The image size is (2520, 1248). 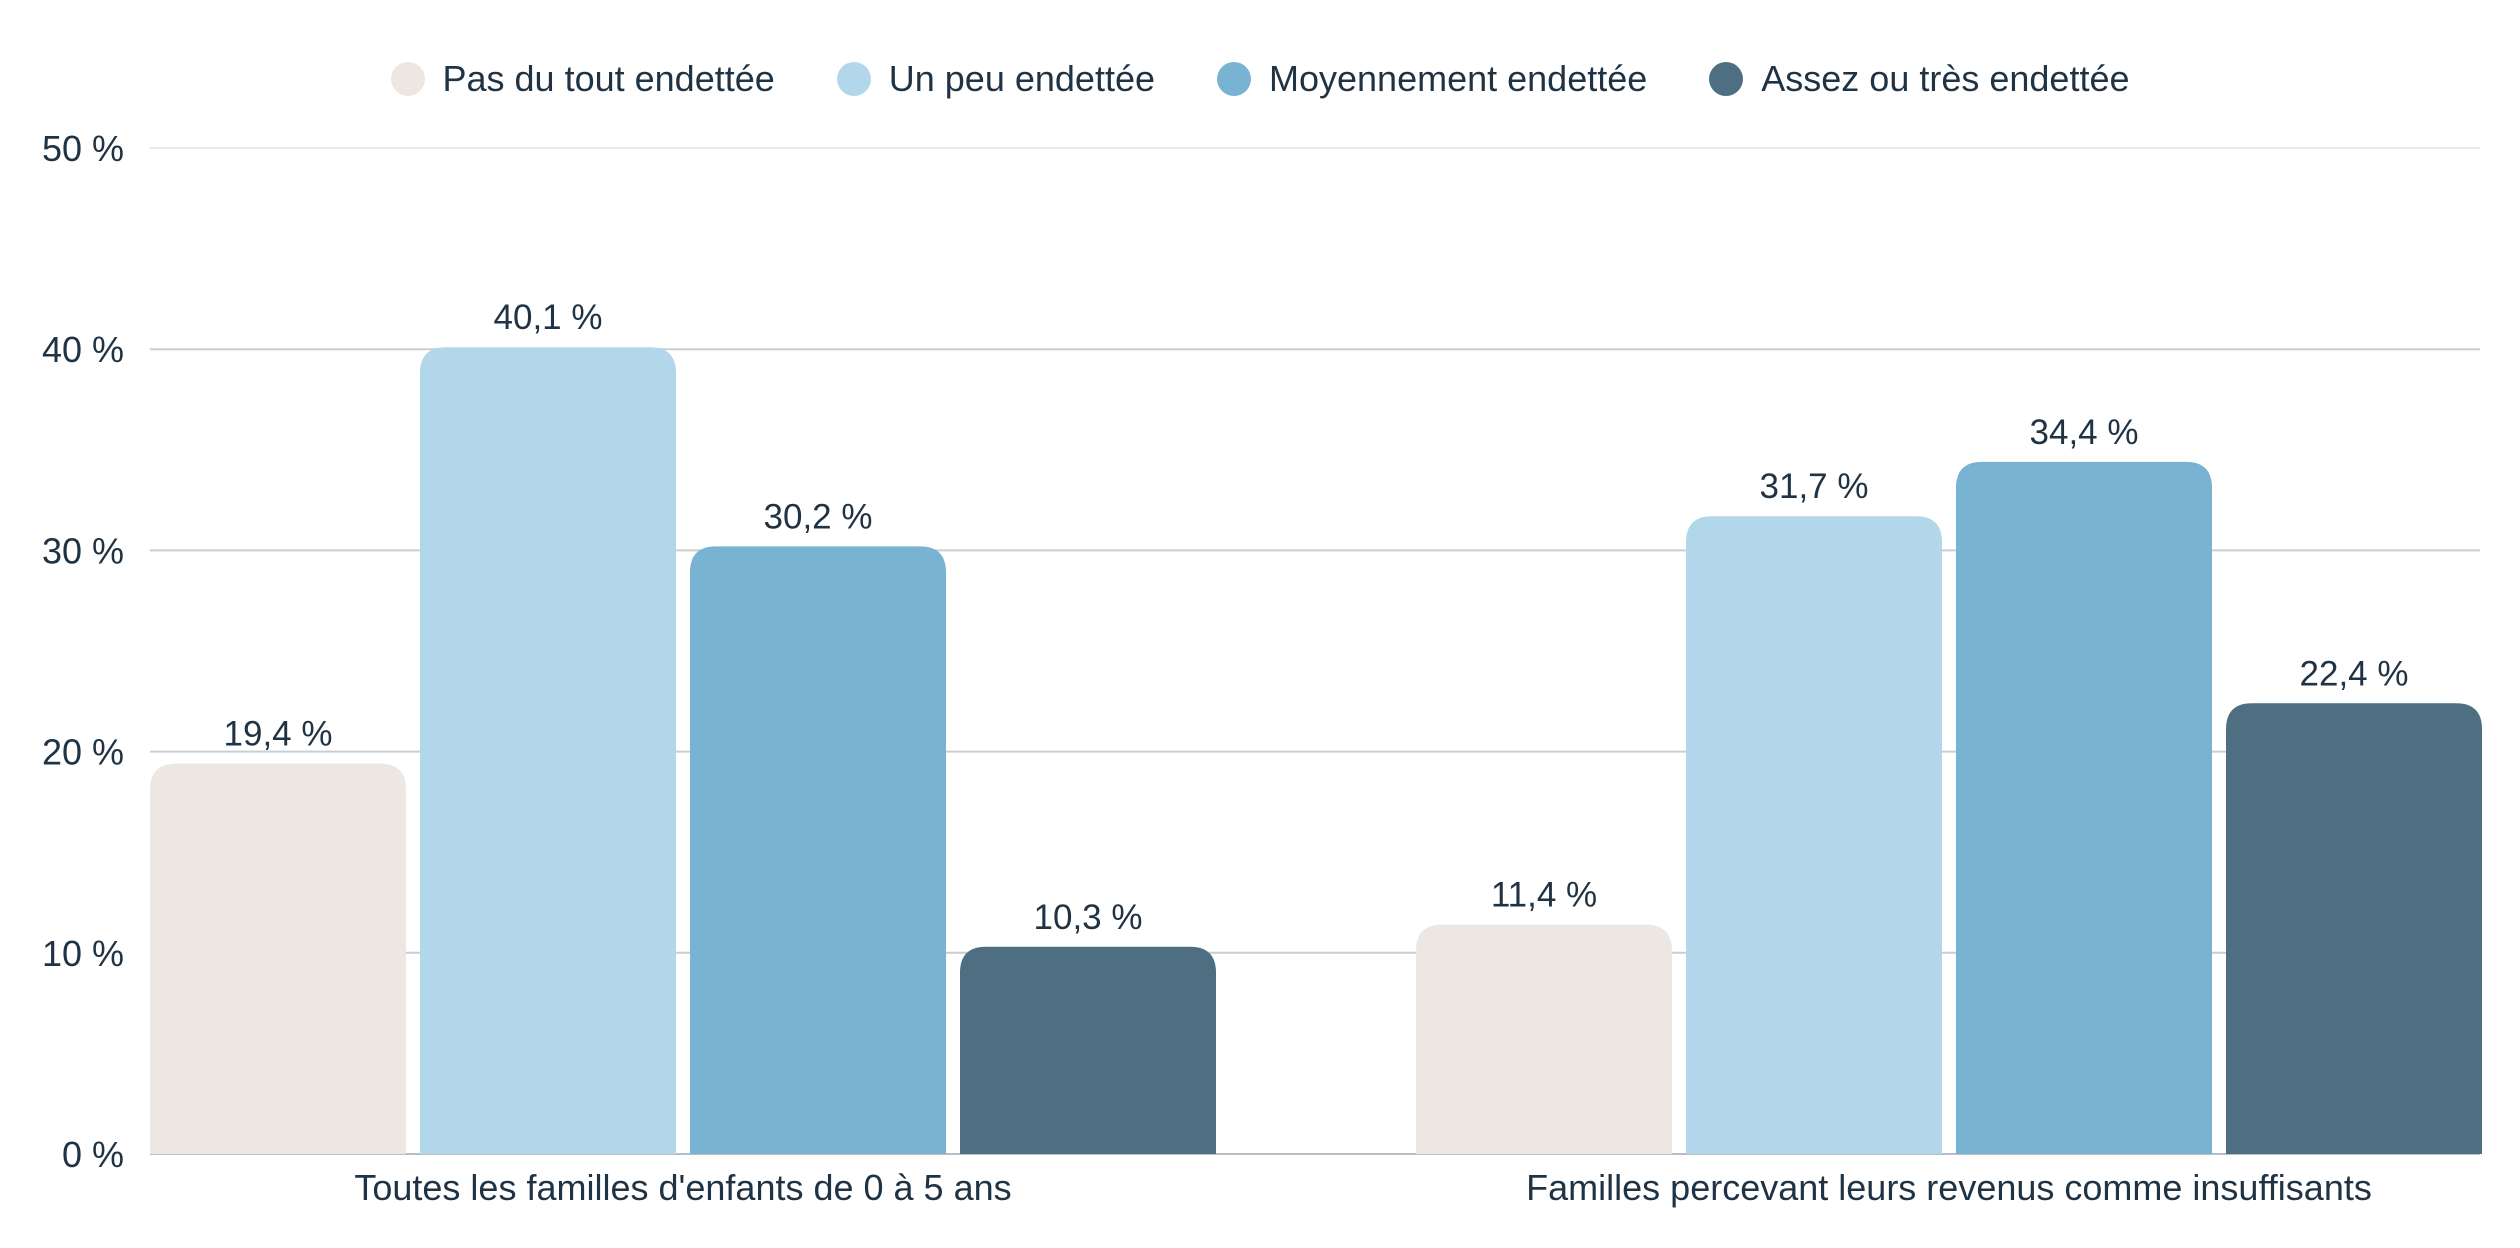 I want to click on y-tick-label: 40 %, so click(x=83, y=349).